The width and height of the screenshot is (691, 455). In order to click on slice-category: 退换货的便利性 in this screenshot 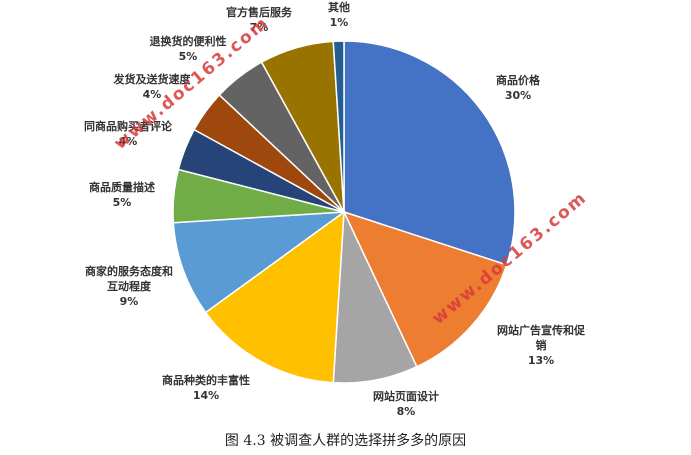, I will do `click(188, 41)`.